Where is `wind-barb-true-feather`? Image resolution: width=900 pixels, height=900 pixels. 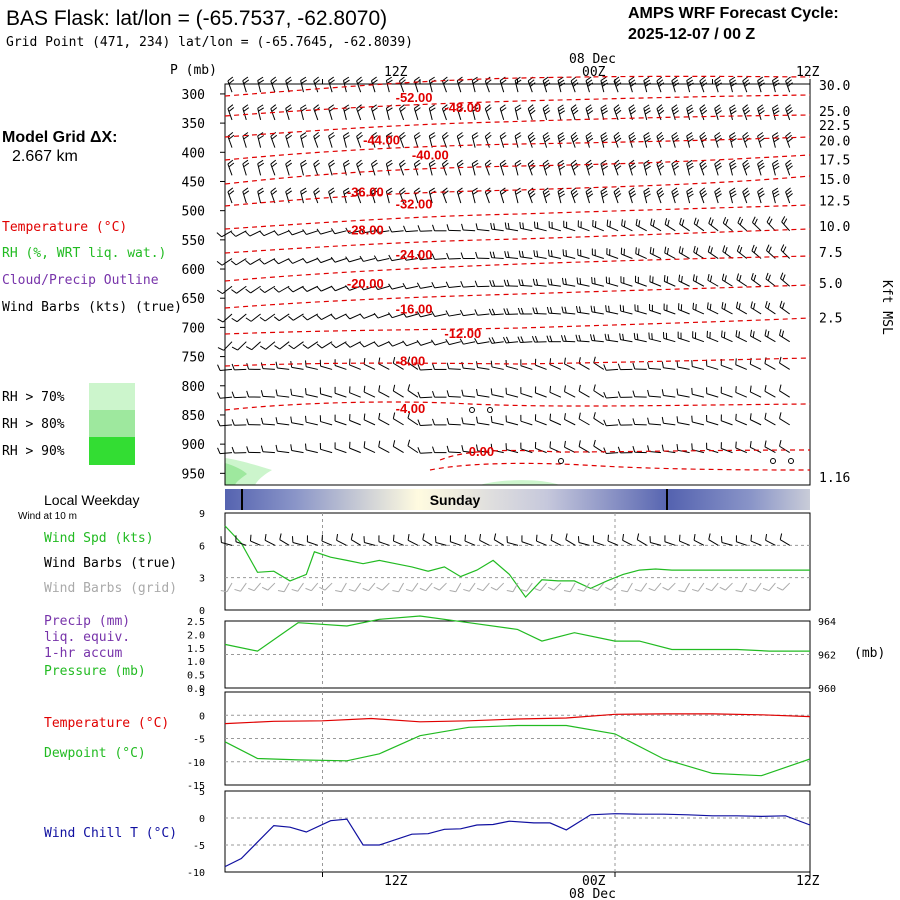 wind-barb-true-feather is located at coordinates (280, 536).